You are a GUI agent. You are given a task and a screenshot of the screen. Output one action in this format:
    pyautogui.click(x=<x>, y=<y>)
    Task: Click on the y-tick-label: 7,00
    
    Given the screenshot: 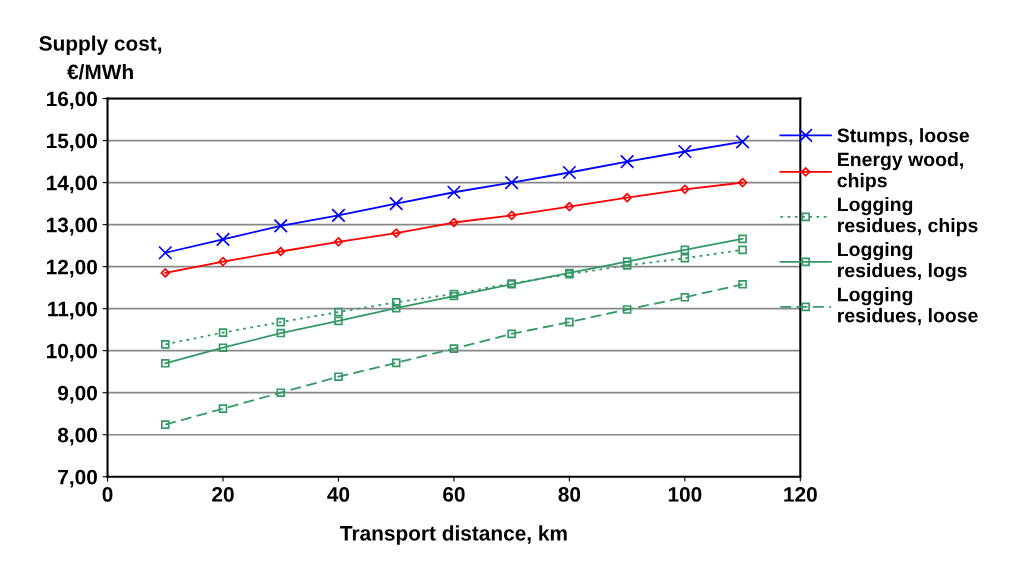 What is the action you would take?
    pyautogui.click(x=77, y=478)
    